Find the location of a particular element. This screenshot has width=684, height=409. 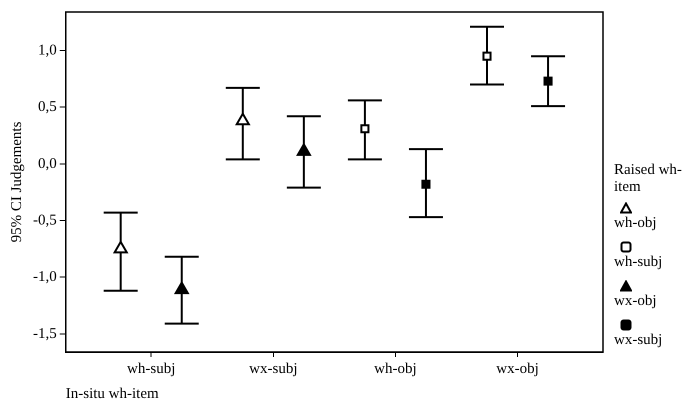

y-tick-label: -0,5 is located at coordinates (44, 220).